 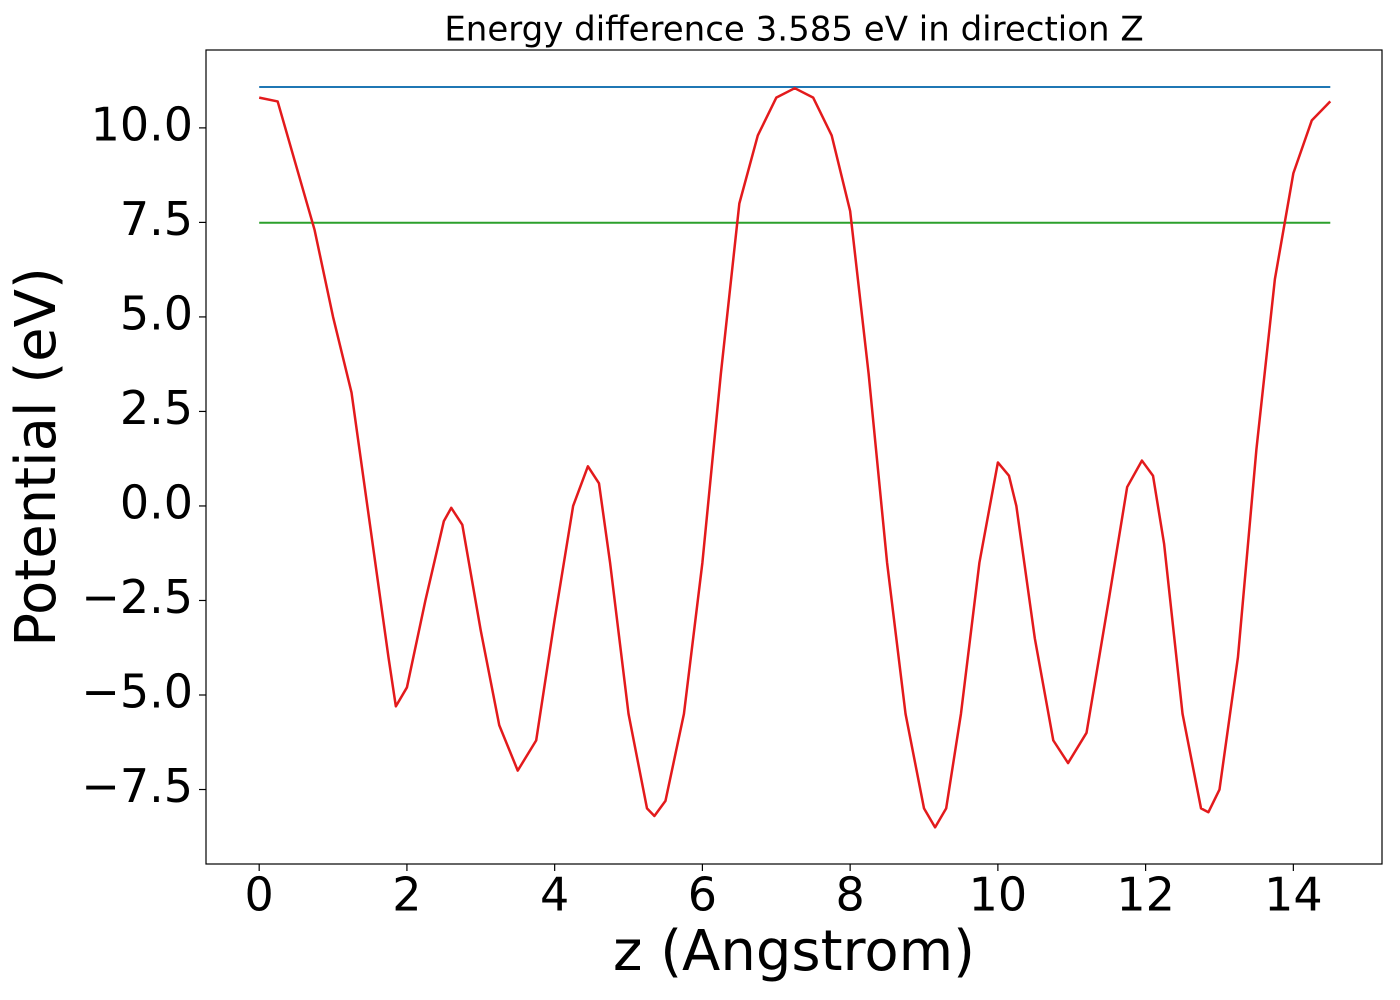 I want to click on y-tick-label: −7.5, so click(x=137, y=786).